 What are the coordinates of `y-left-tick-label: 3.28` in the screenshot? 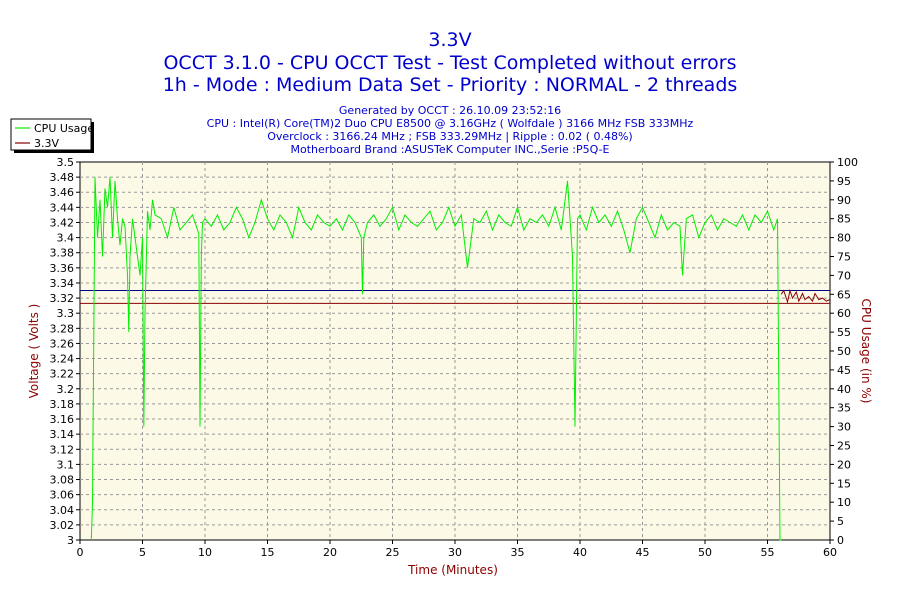 It's located at (62, 328).